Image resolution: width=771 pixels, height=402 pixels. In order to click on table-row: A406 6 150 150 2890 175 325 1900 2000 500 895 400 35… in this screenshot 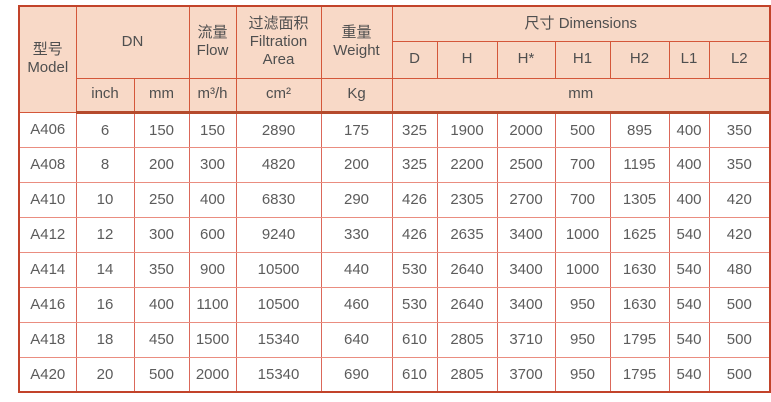, I will do `click(394, 129)`.